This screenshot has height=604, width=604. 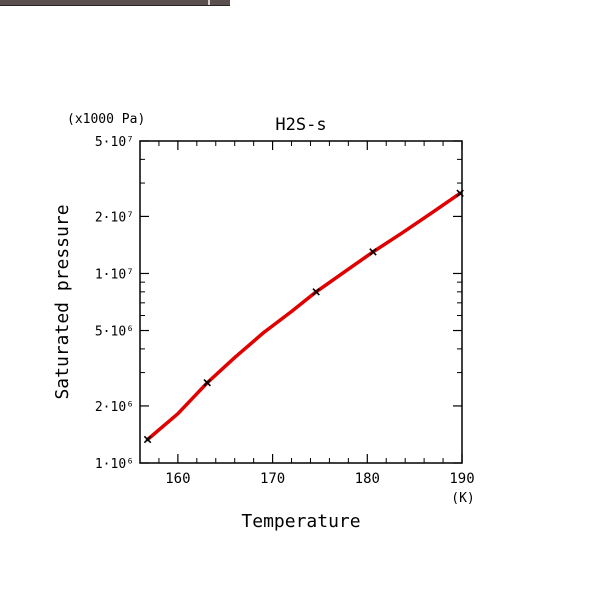 What do you see at coordinates (272, 479) in the screenshot?
I see `x-tick-label: 170` at bounding box center [272, 479].